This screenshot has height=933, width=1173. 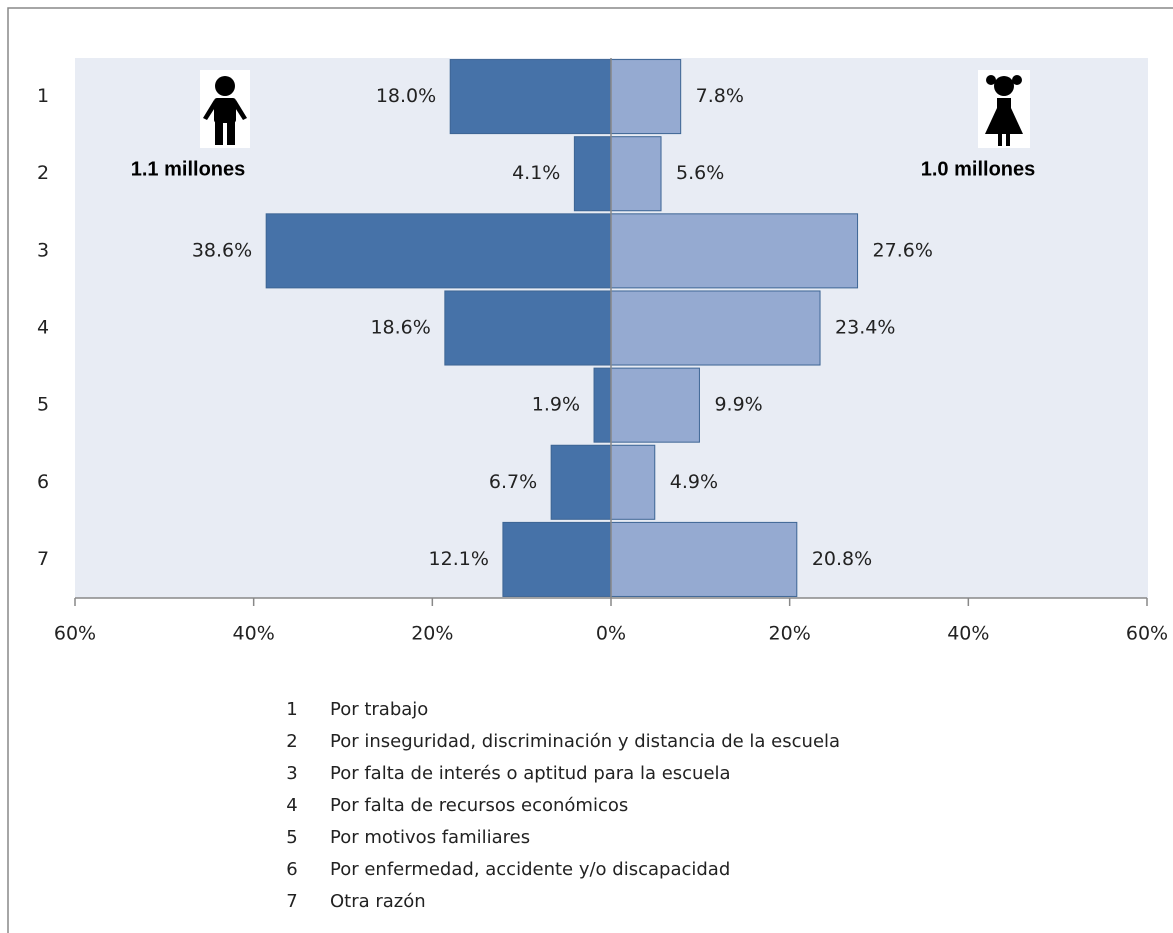 What do you see at coordinates (479, 805) in the screenshot?
I see `legend-text: Por falta de recursos económicos` at bounding box center [479, 805].